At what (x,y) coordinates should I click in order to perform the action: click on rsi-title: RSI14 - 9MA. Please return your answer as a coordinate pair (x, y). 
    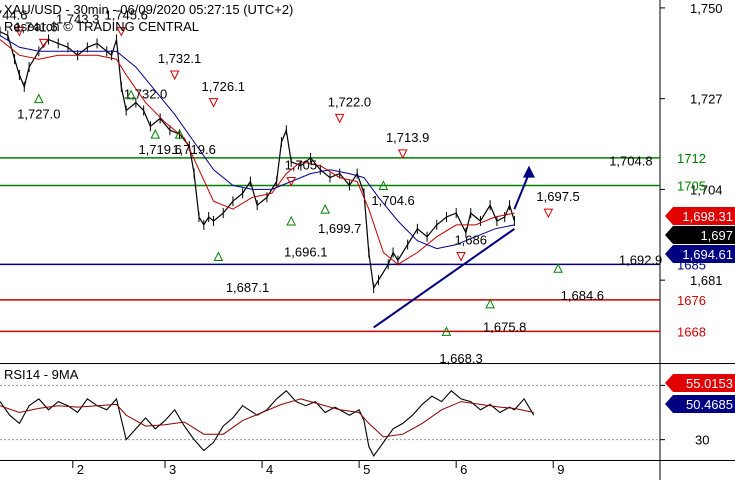
    Looking at the image, I should click on (41, 374).